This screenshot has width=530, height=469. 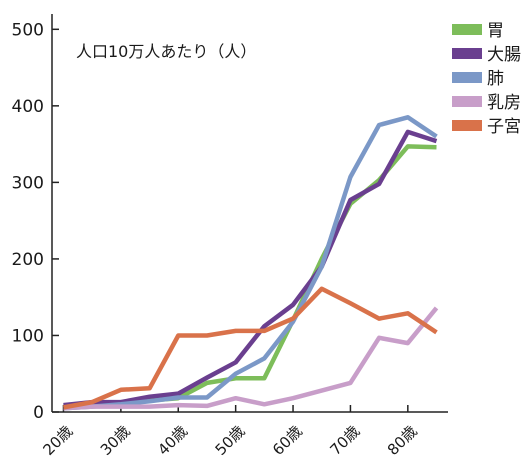 I want to click on unit-label: 人口10万人あたり（人）, so click(x=166, y=51).